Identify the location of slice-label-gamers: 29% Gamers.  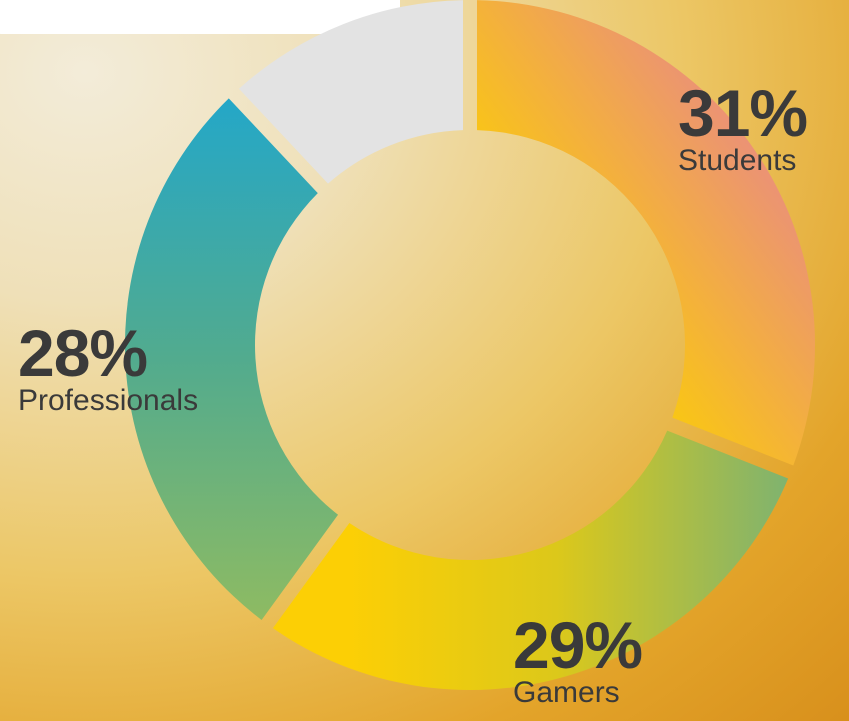
(578, 658).